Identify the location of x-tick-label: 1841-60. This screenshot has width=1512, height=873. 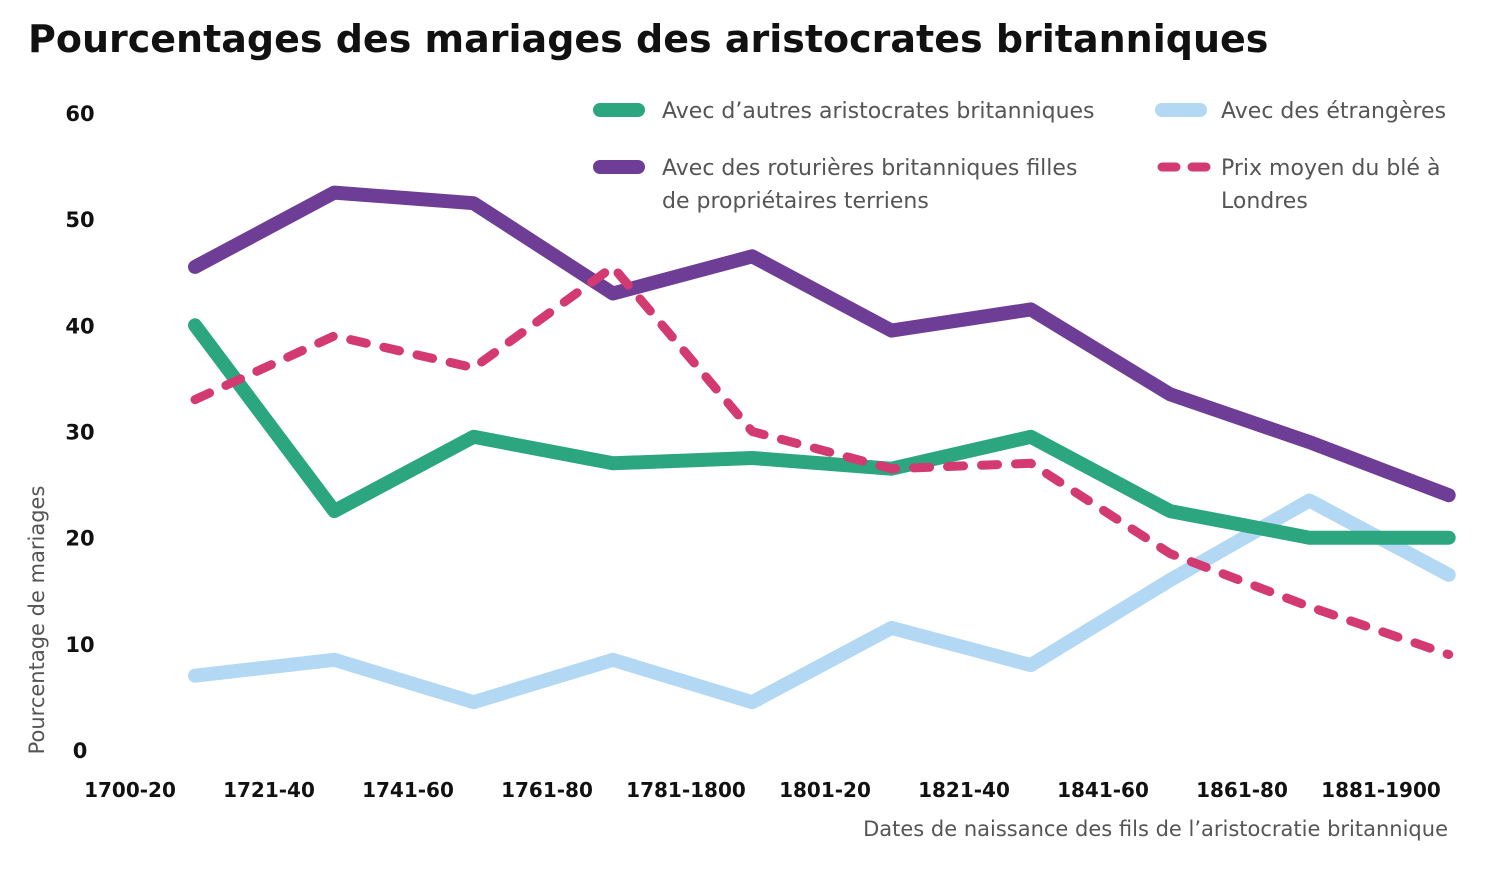
(1103, 790).